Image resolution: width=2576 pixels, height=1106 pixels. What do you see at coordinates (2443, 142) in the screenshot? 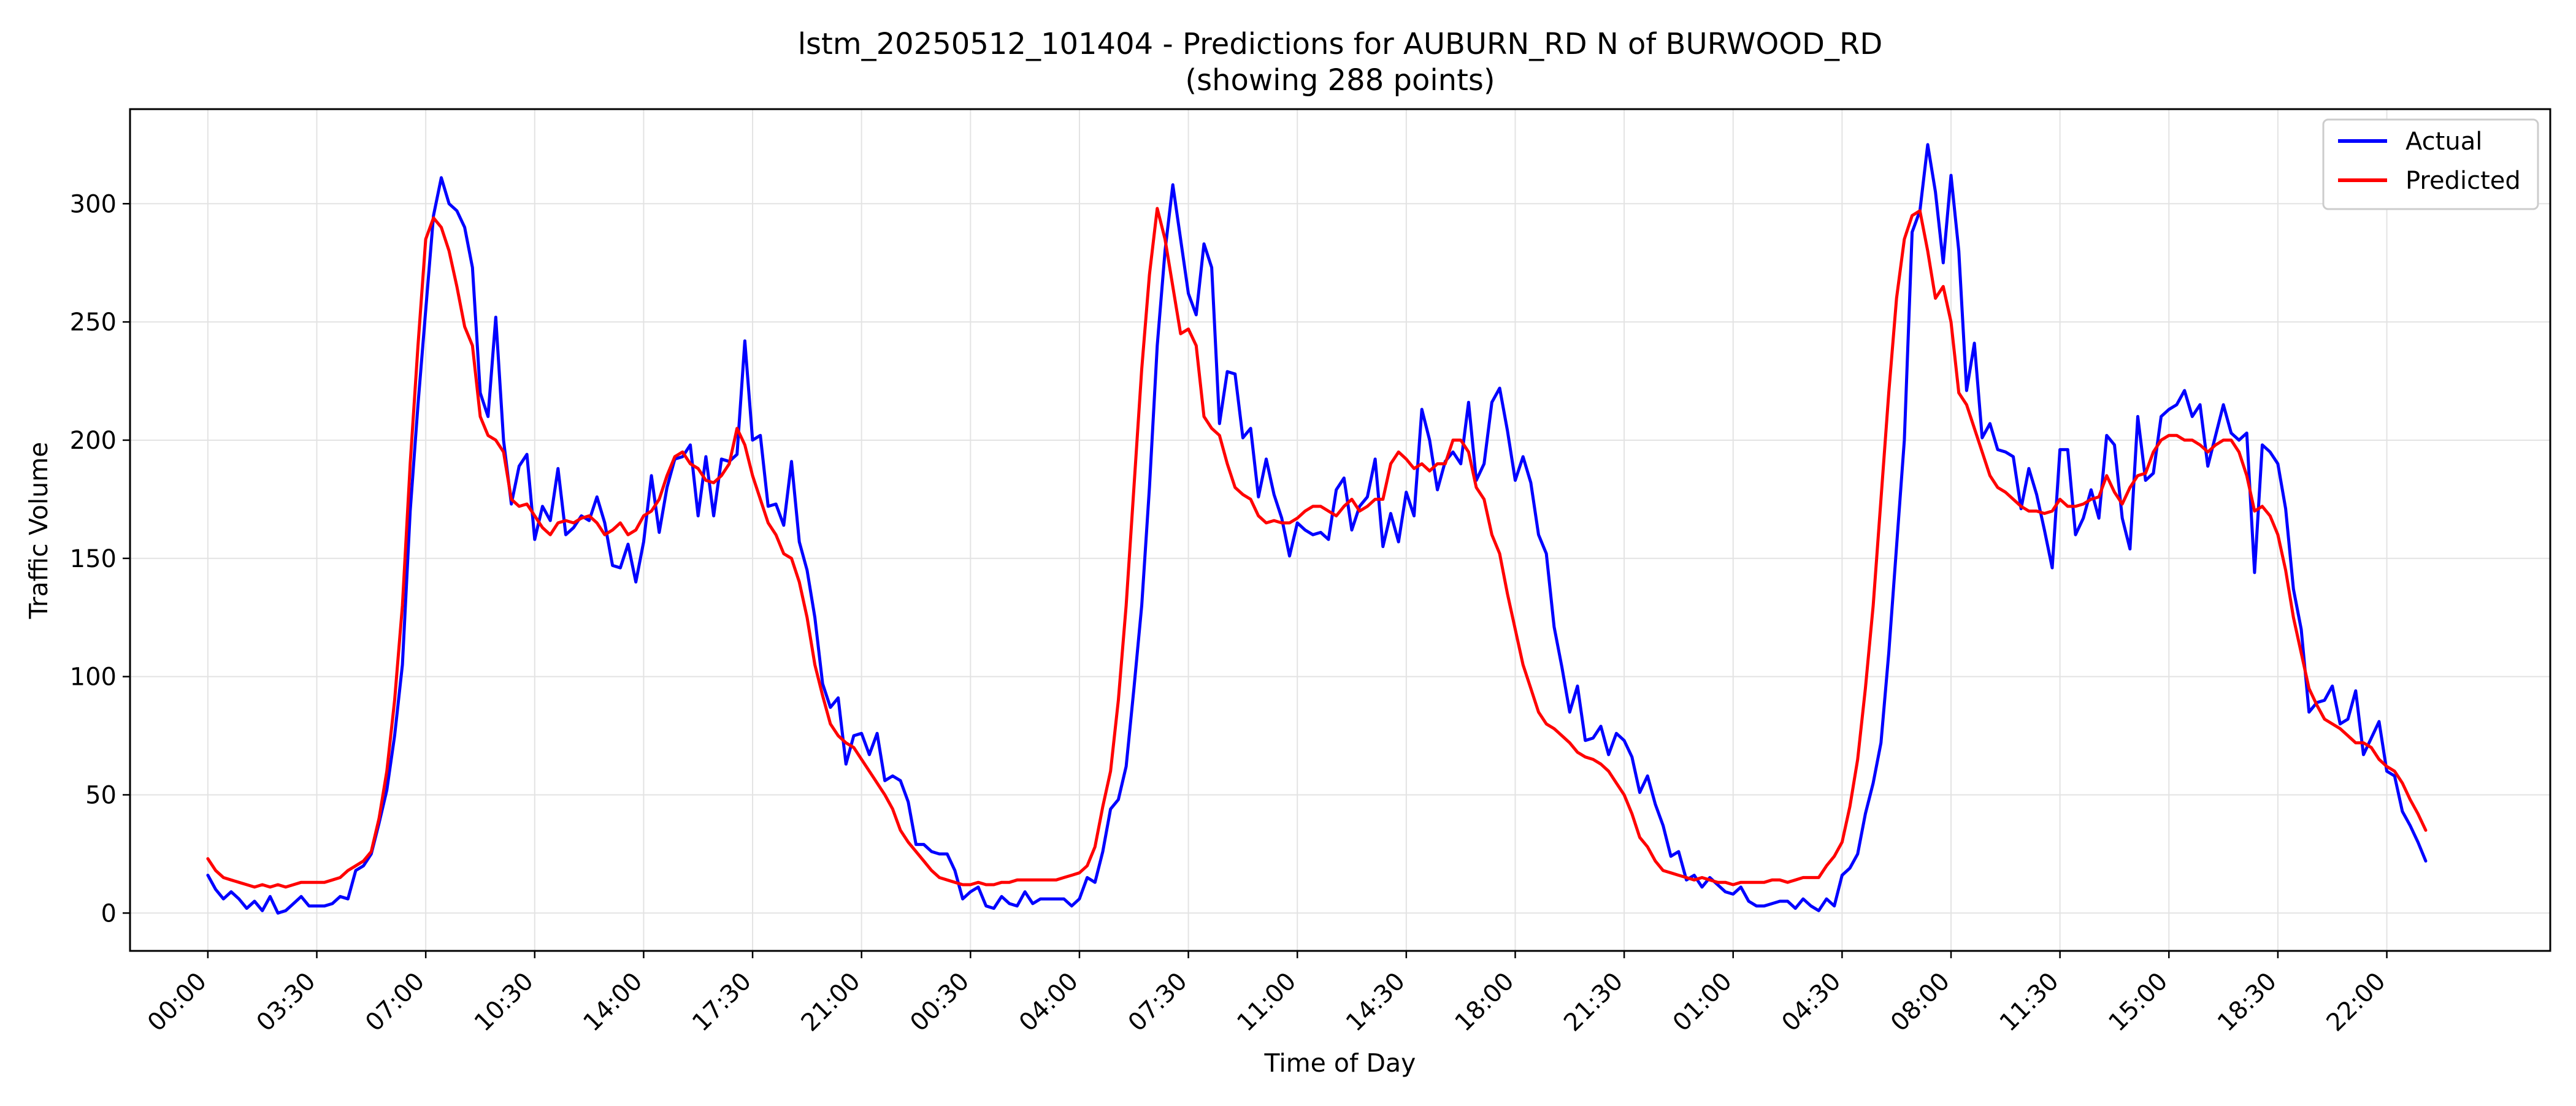
I see `legend-label-actual: Actual` at bounding box center [2443, 142].